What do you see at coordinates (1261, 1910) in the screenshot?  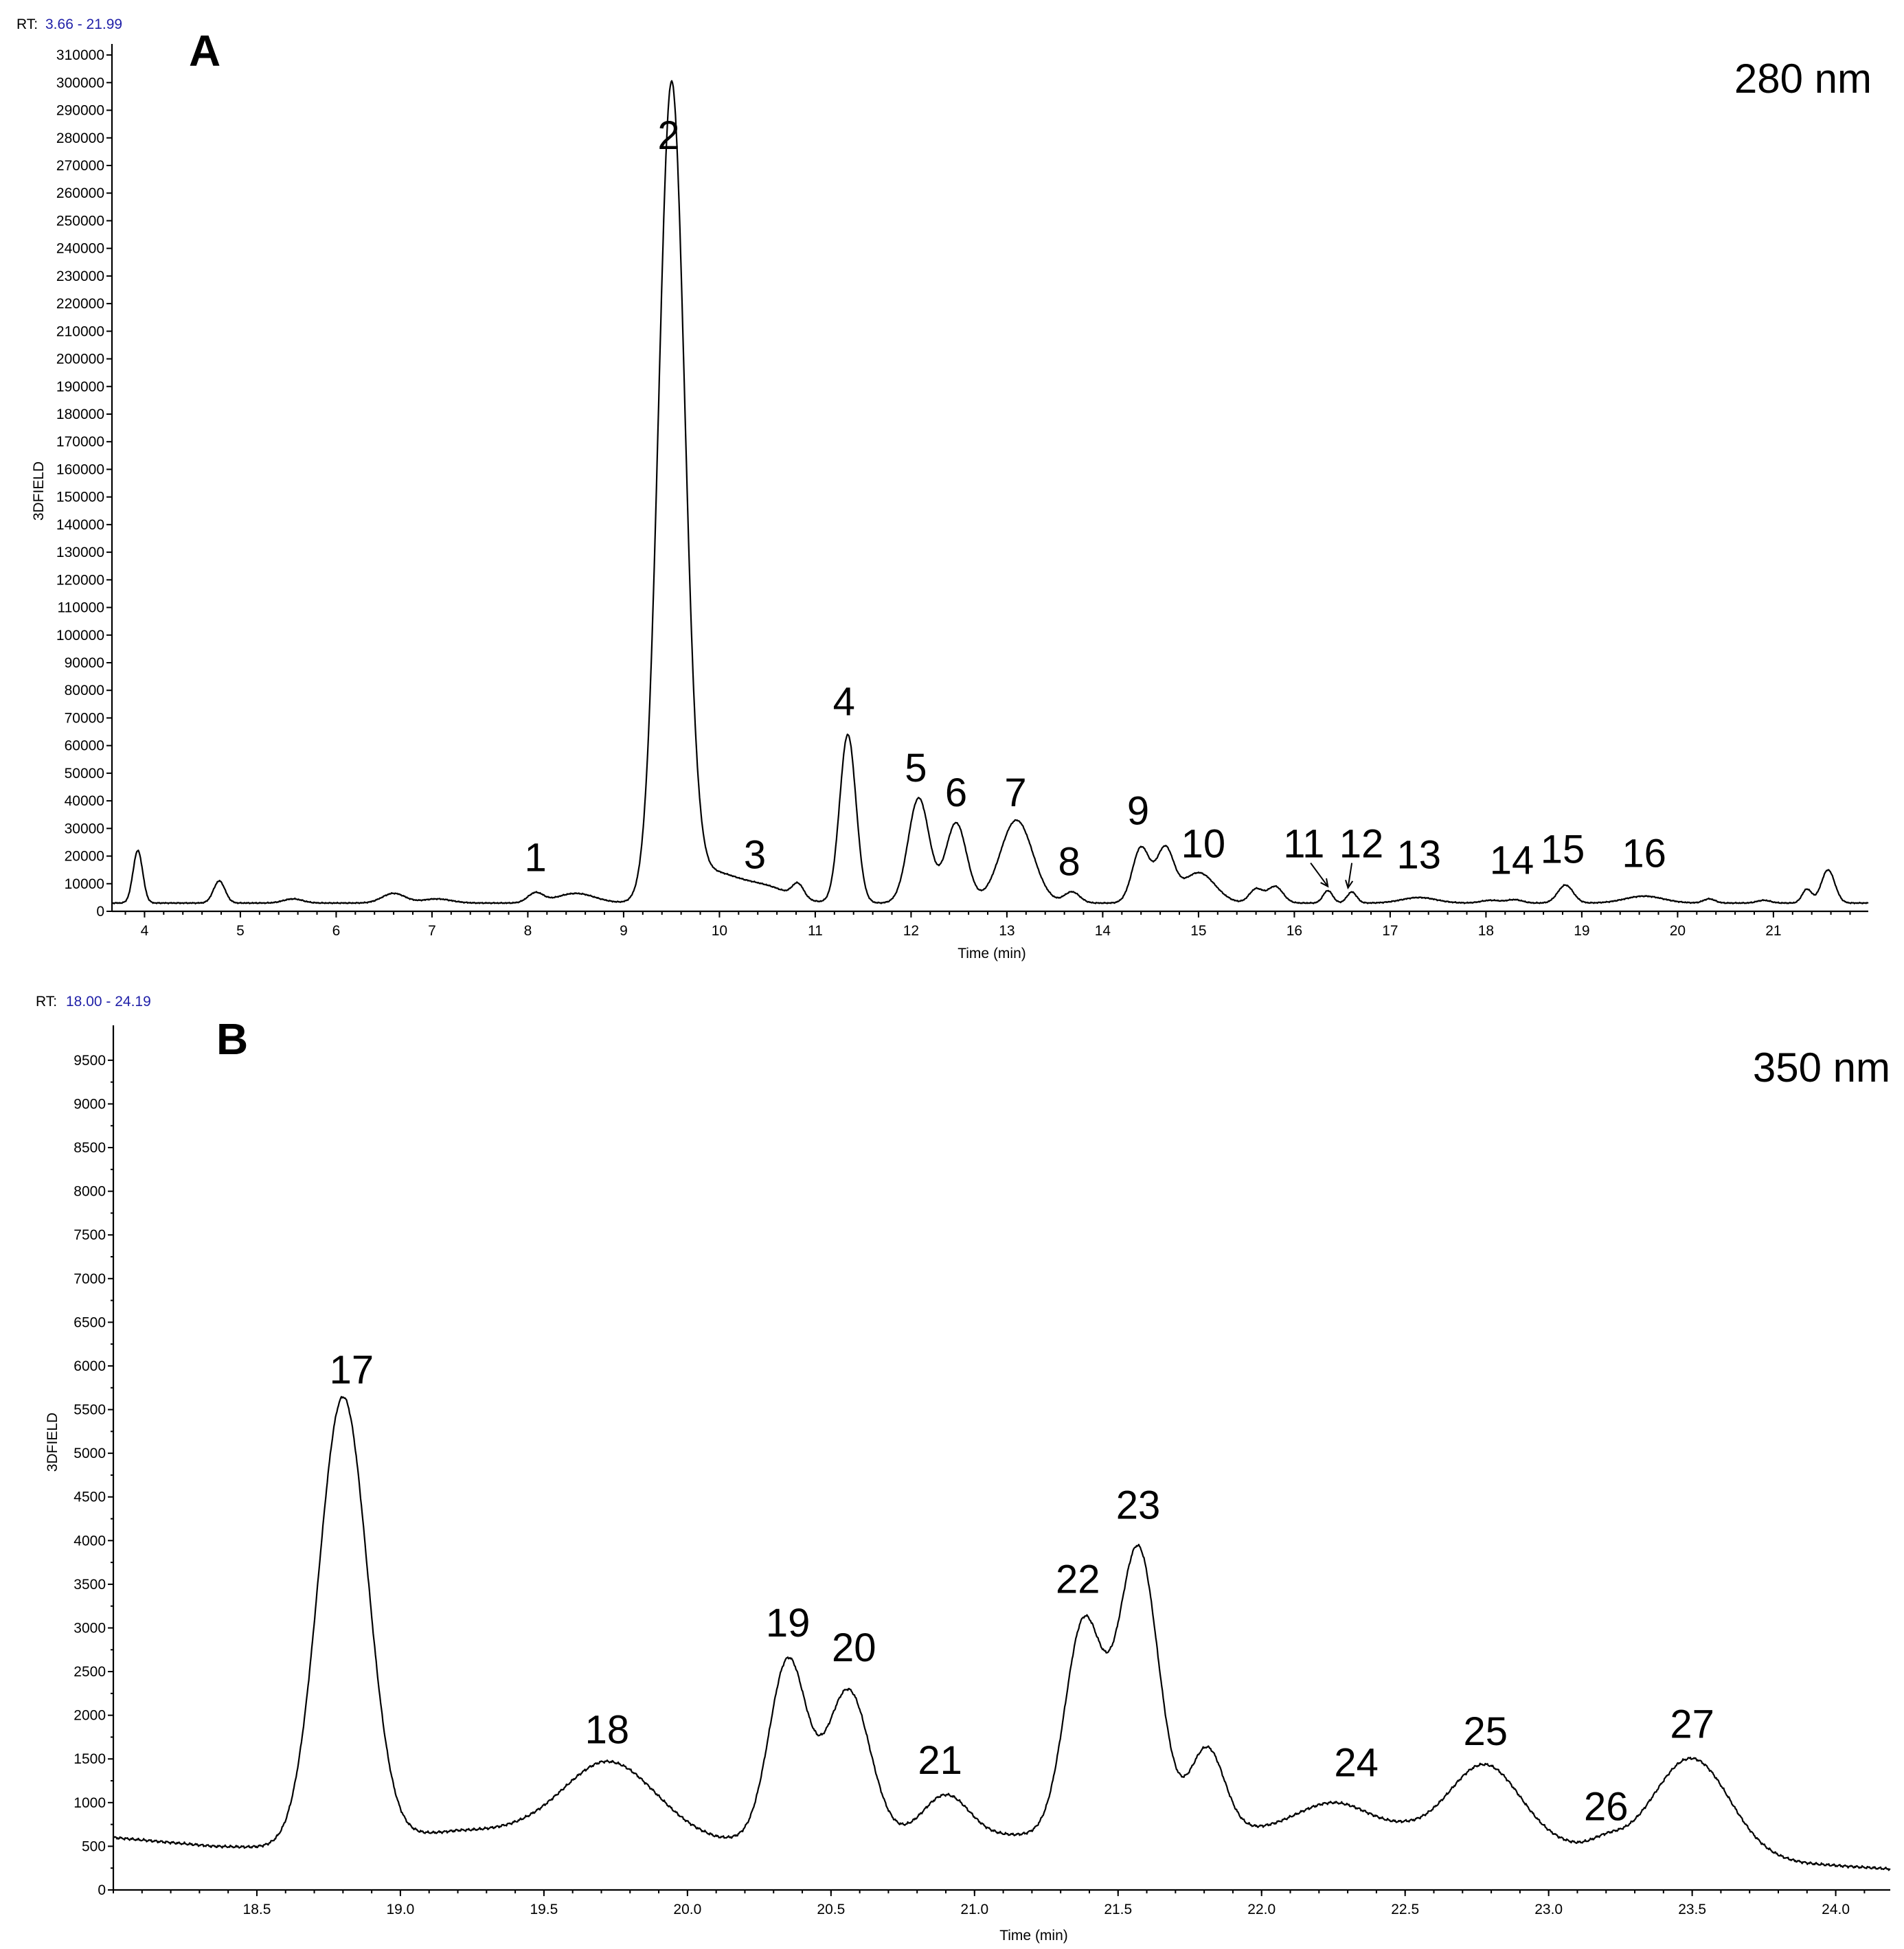 I see `x-tick-label: 22.0` at bounding box center [1261, 1910].